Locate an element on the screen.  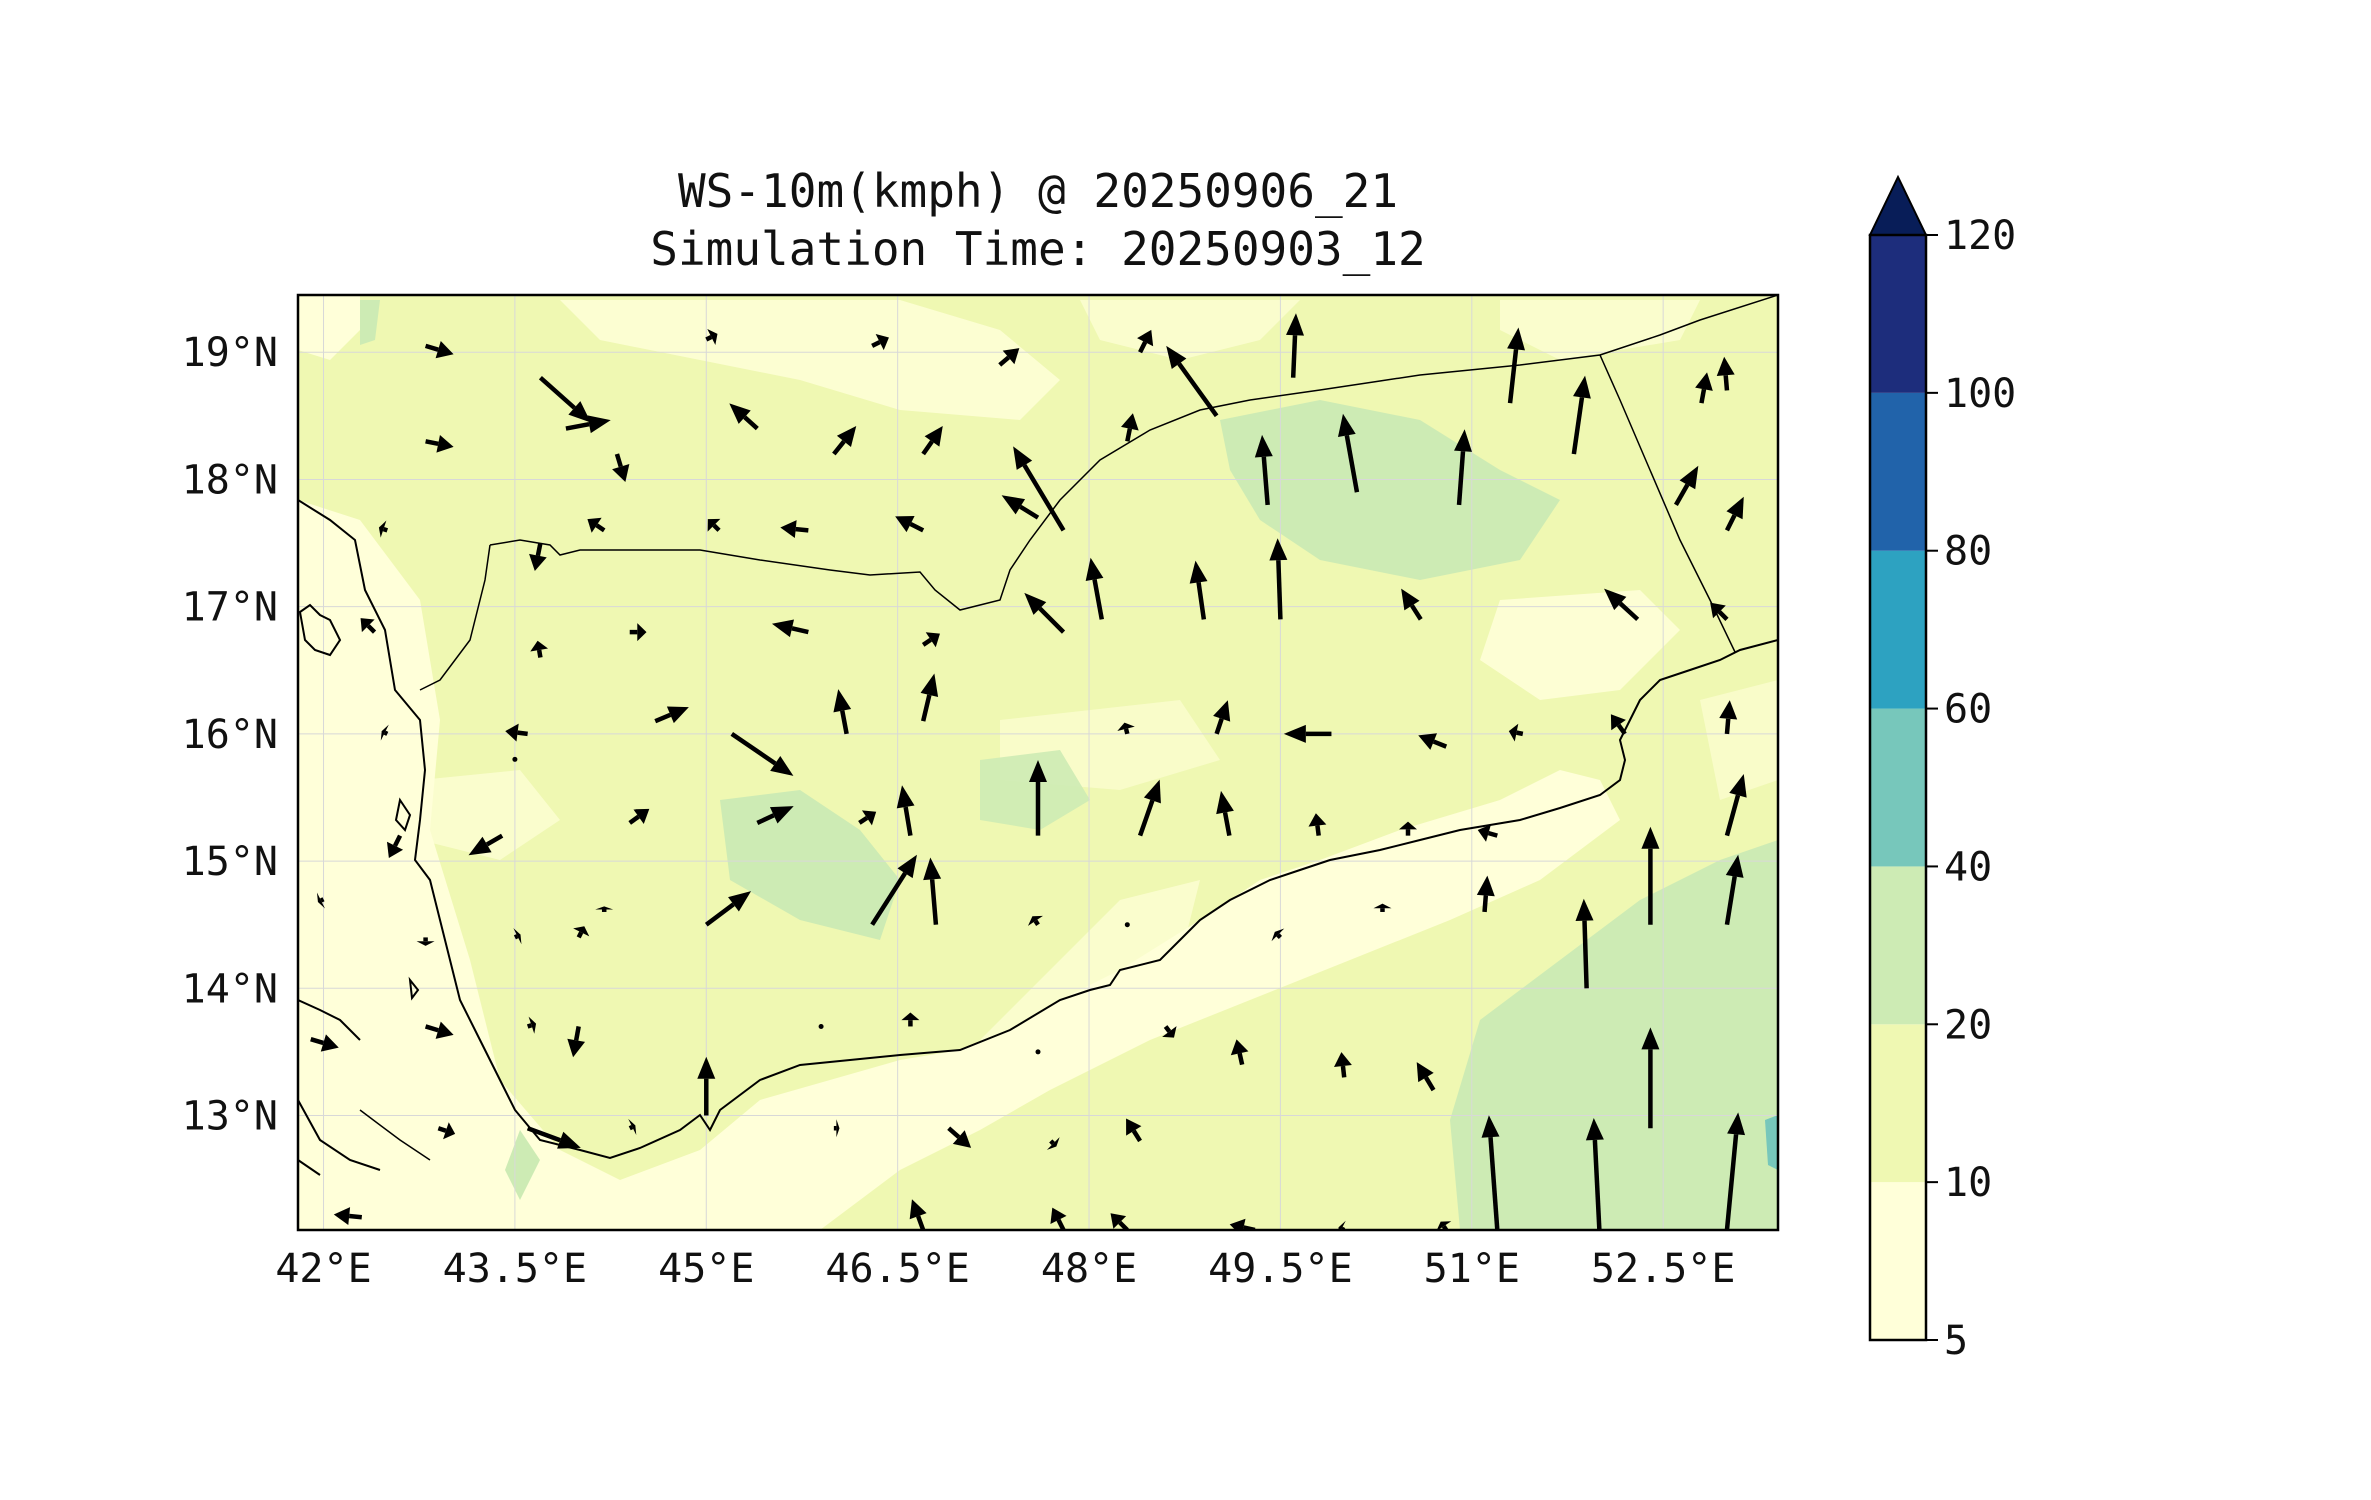
lon-tick-label: 46.5°E is located at coordinates (897, 1269).